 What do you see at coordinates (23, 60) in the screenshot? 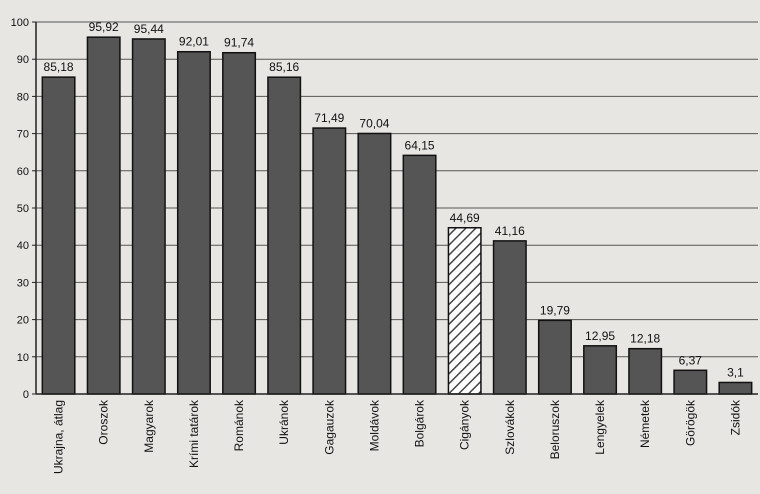
I see `y-tick-label: 90` at bounding box center [23, 60].